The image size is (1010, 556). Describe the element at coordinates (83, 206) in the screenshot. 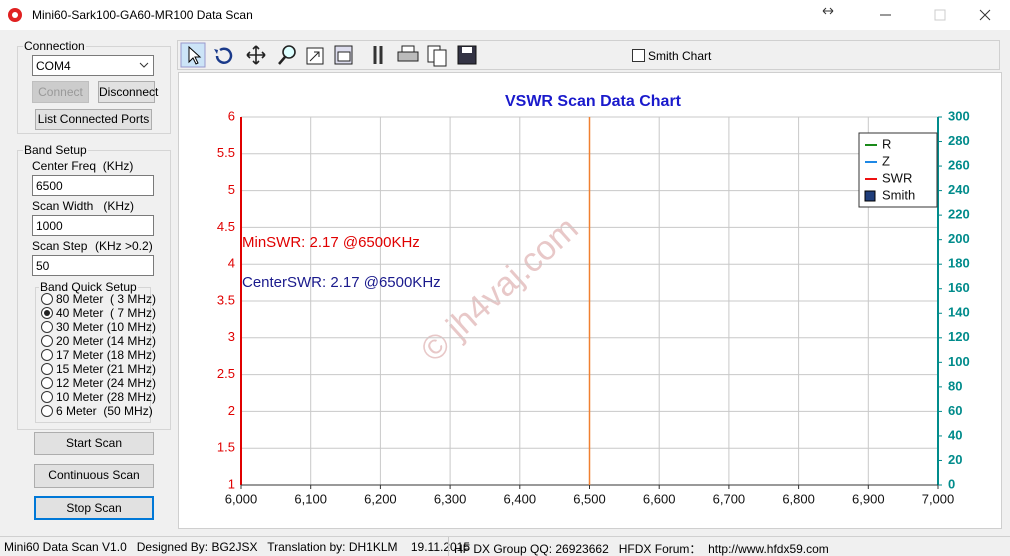

I see `field-label: Scan Width (KHz)` at that location.